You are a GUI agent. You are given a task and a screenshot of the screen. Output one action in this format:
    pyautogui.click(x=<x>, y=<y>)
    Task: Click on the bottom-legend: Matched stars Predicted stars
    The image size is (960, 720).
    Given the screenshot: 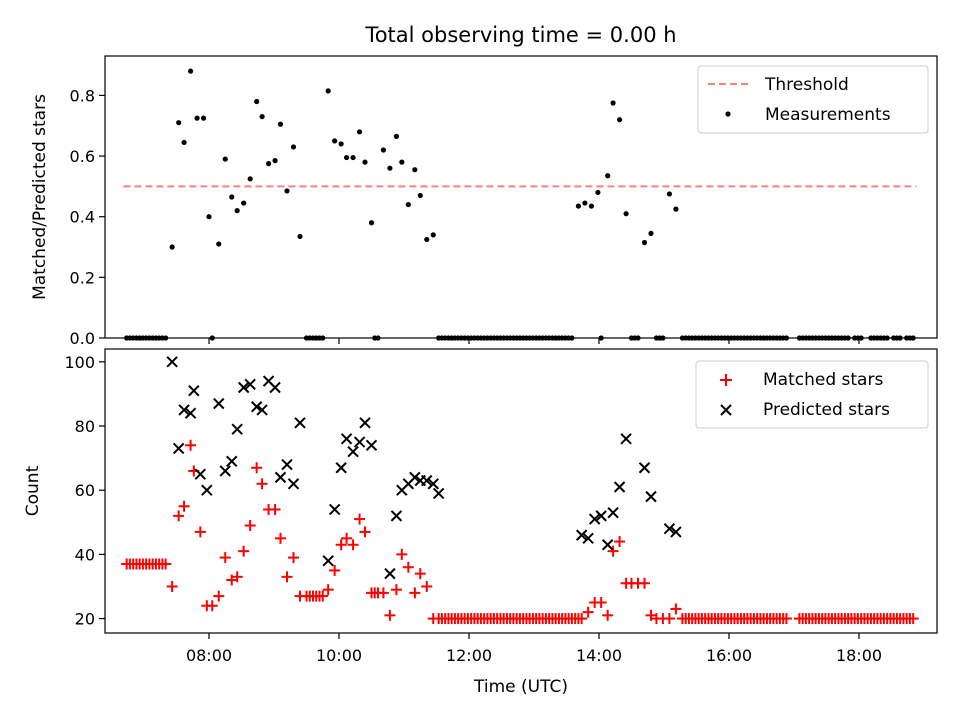 What is the action you would take?
    pyautogui.click(x=812, y=394)
    